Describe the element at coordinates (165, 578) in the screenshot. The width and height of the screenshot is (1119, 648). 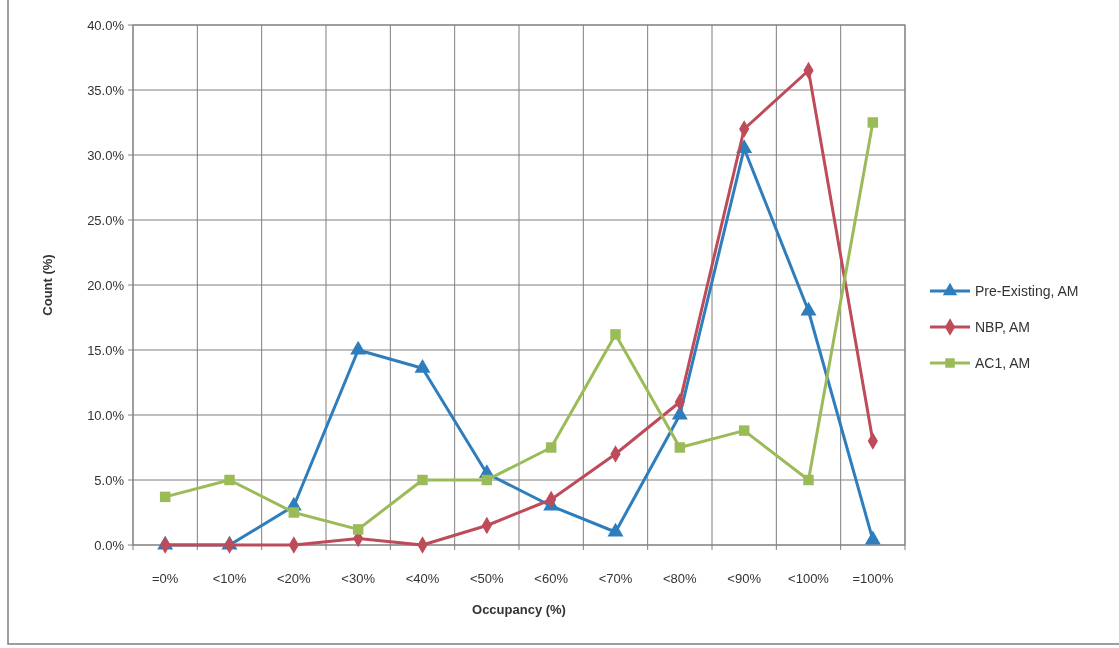
I see `x-tick-label: =0%` at that location.